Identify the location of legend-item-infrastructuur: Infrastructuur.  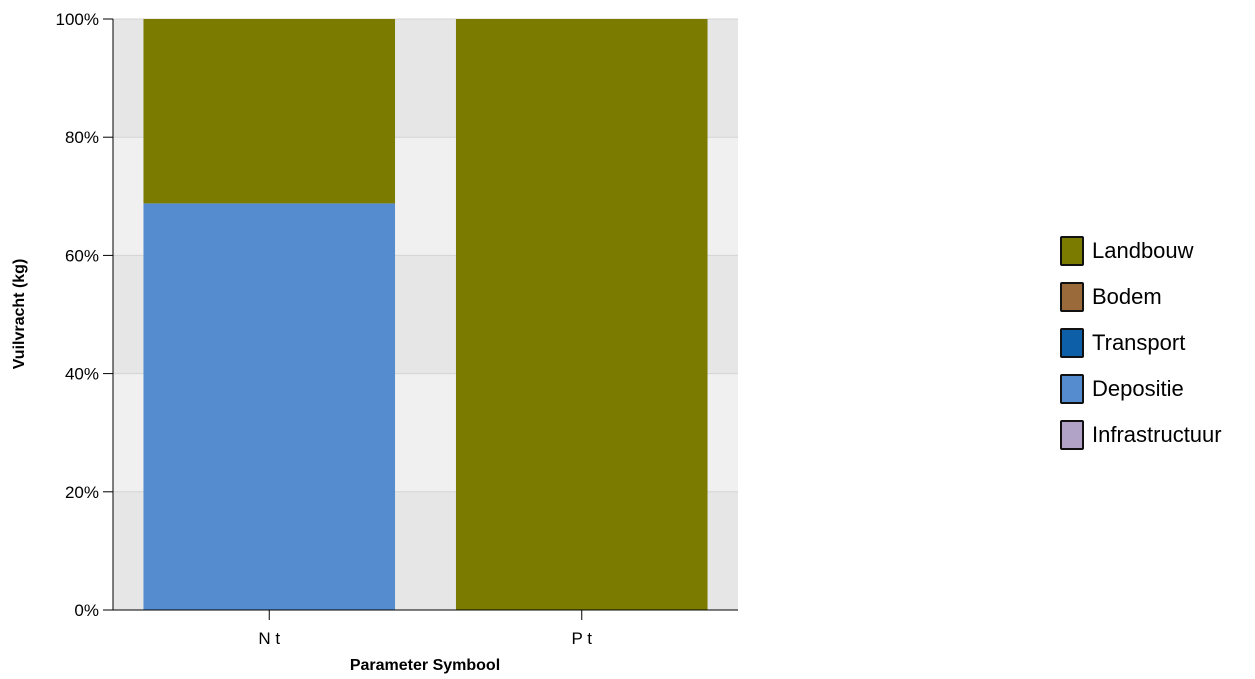
(1157, 435).